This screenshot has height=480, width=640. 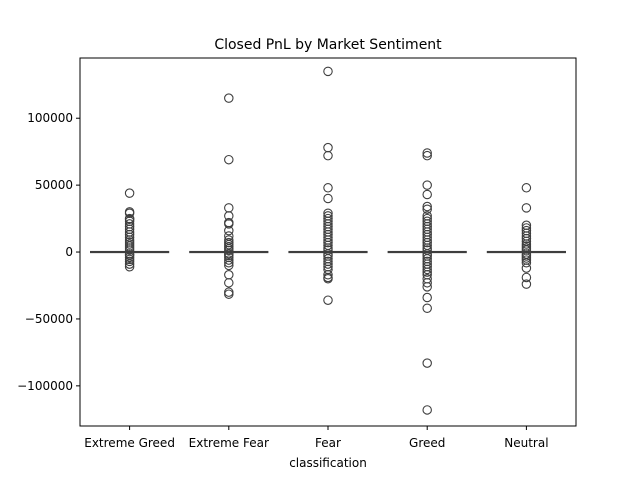 What do you see at coordinates (328, 45) in the screenshot?
I see `chart-title: Closed PnL by Market Sentiment` at bounding box center [328, 45].